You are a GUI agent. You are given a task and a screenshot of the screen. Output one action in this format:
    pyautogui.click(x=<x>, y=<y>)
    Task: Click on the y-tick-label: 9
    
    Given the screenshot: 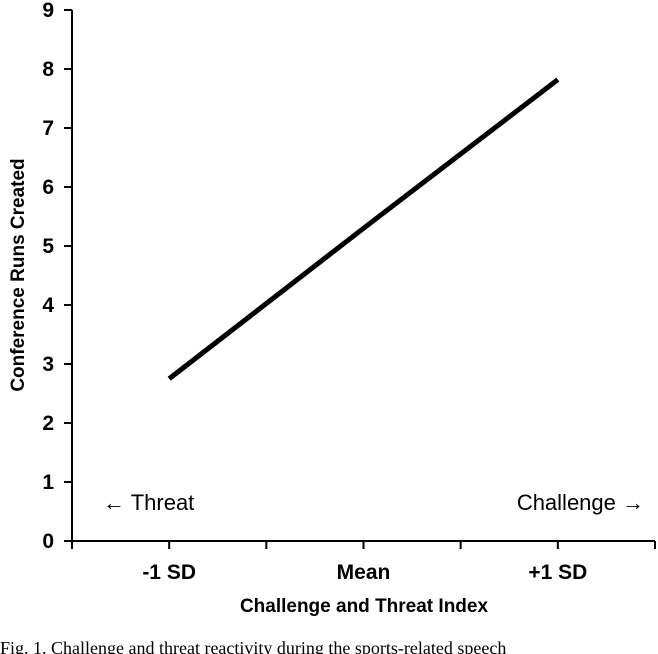 What is the action you would take?
    pyautogui.click(x=48, y=11)
    